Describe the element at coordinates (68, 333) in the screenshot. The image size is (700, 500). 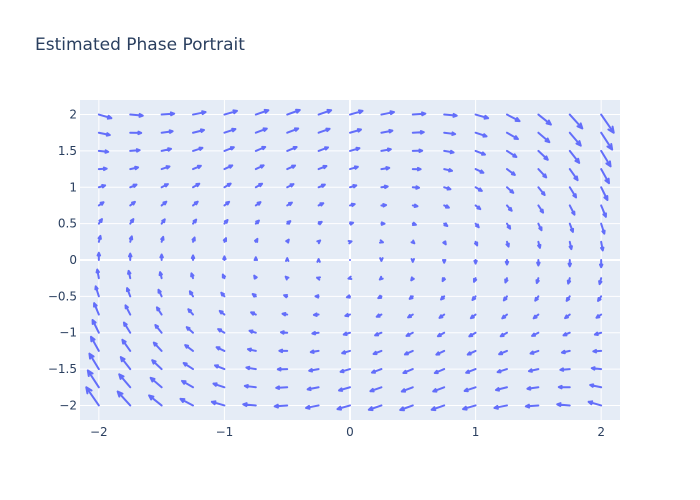
I see `y-tick-label: −1` at that location.